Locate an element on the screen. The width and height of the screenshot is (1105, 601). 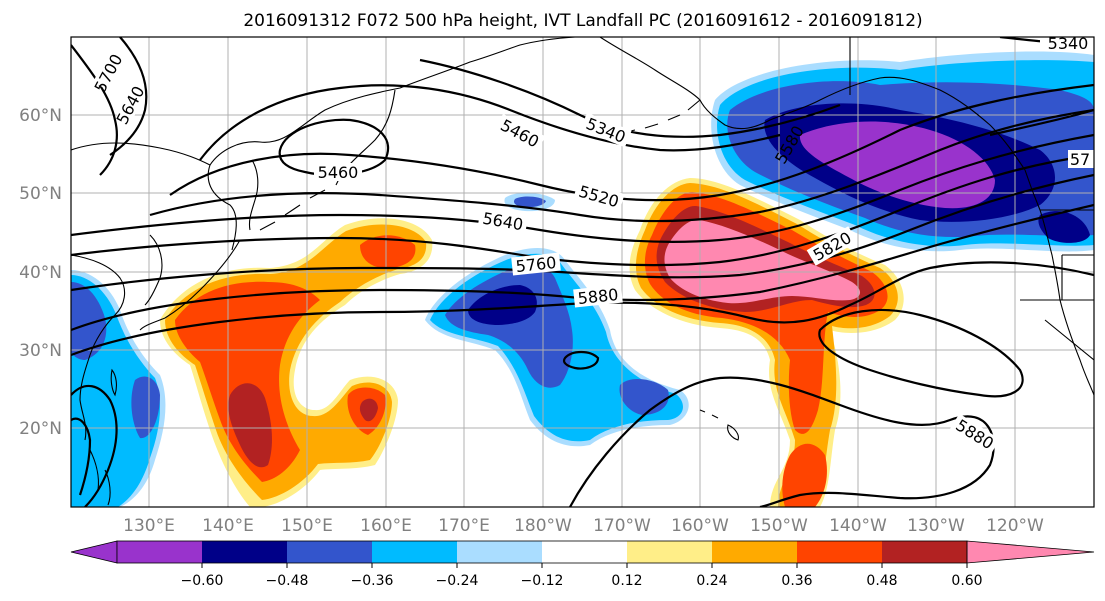
lat-label-20n: 20°N is located at coordinates (40, 429).